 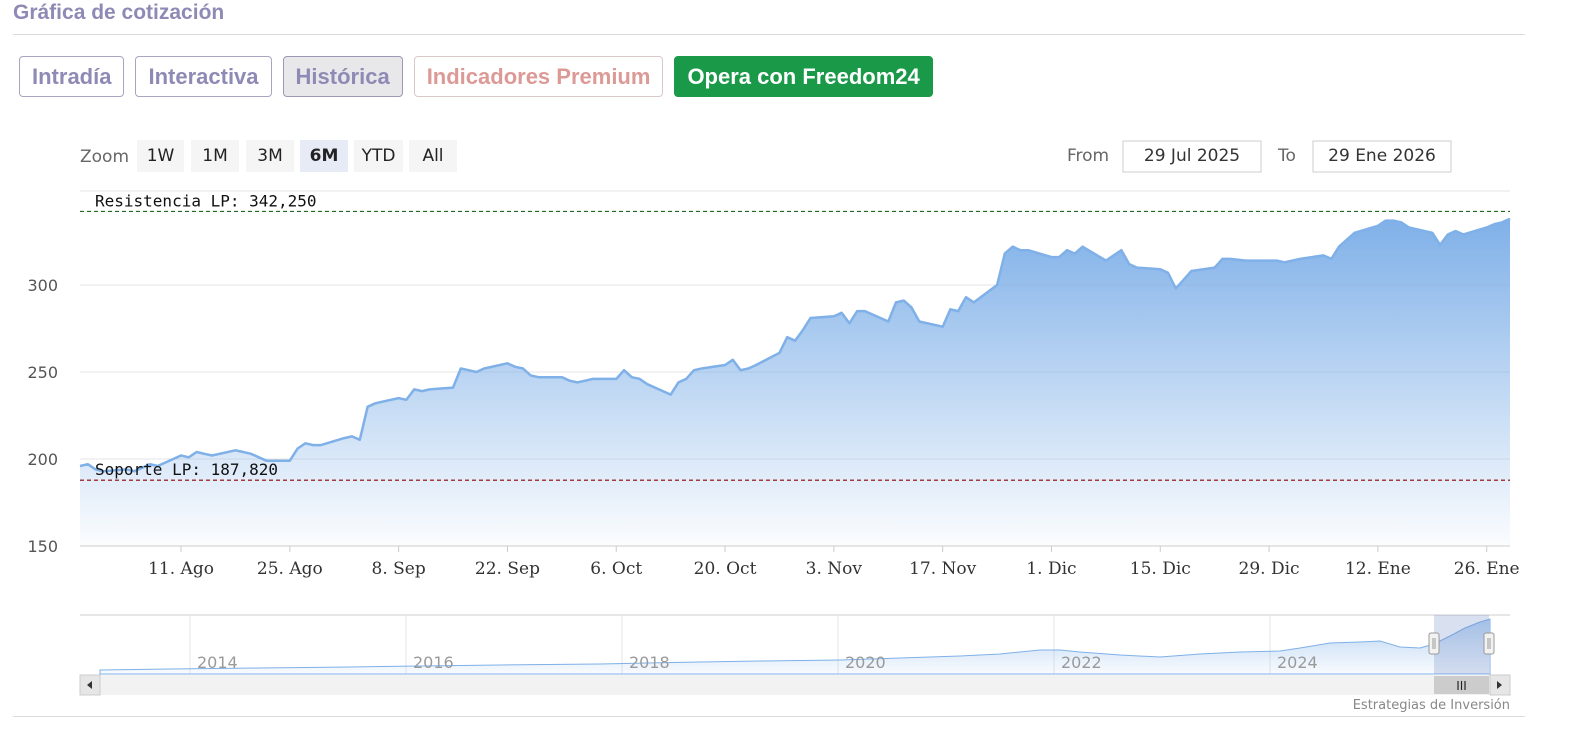 What do you see at coordinates (1051, 569) in the screenshot?
I see `x-tick-label: 1. Dic` at bounding box center [1051, 569].